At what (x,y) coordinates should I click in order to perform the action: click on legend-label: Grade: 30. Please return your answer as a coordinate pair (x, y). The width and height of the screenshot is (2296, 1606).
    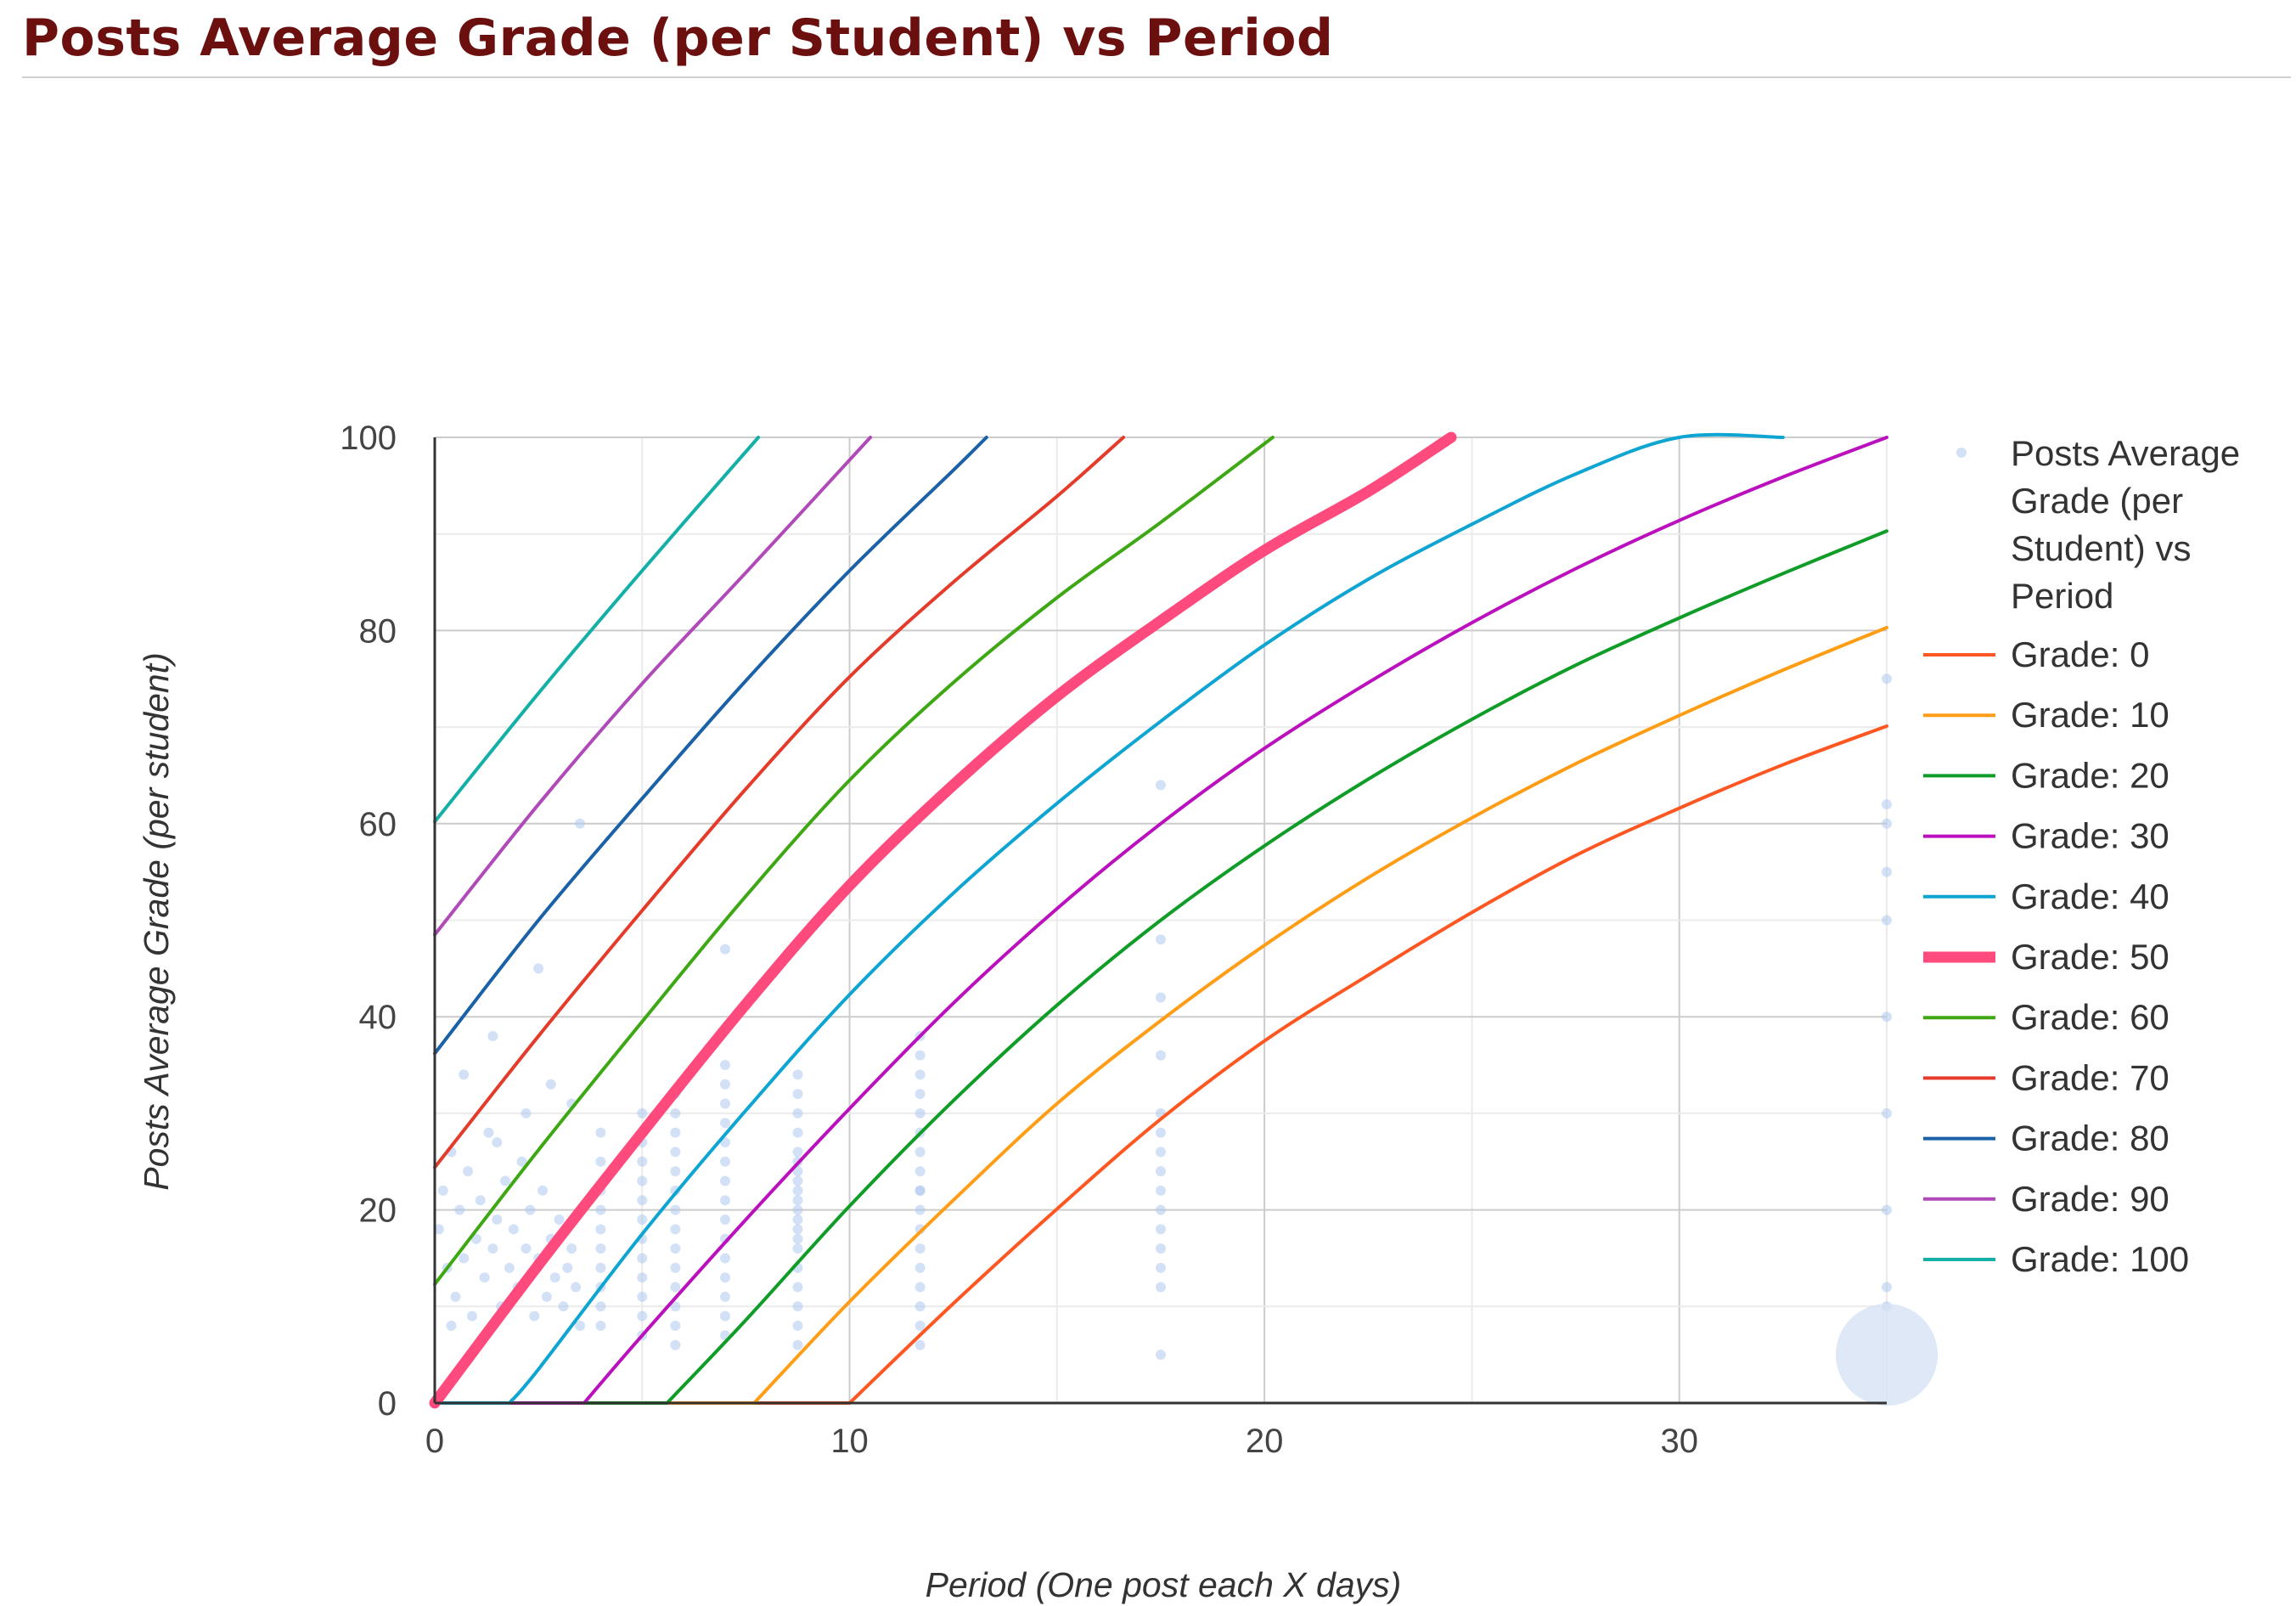
    Looking at the image, I should click on (2090, 836).